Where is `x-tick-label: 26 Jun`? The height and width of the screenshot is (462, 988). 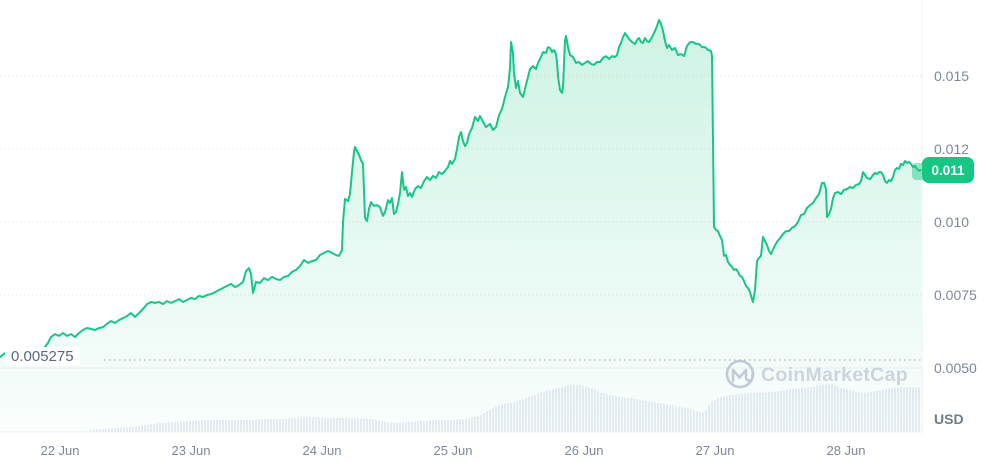 x-tick-label: 26 Jun is located at coordinates (584, 450).